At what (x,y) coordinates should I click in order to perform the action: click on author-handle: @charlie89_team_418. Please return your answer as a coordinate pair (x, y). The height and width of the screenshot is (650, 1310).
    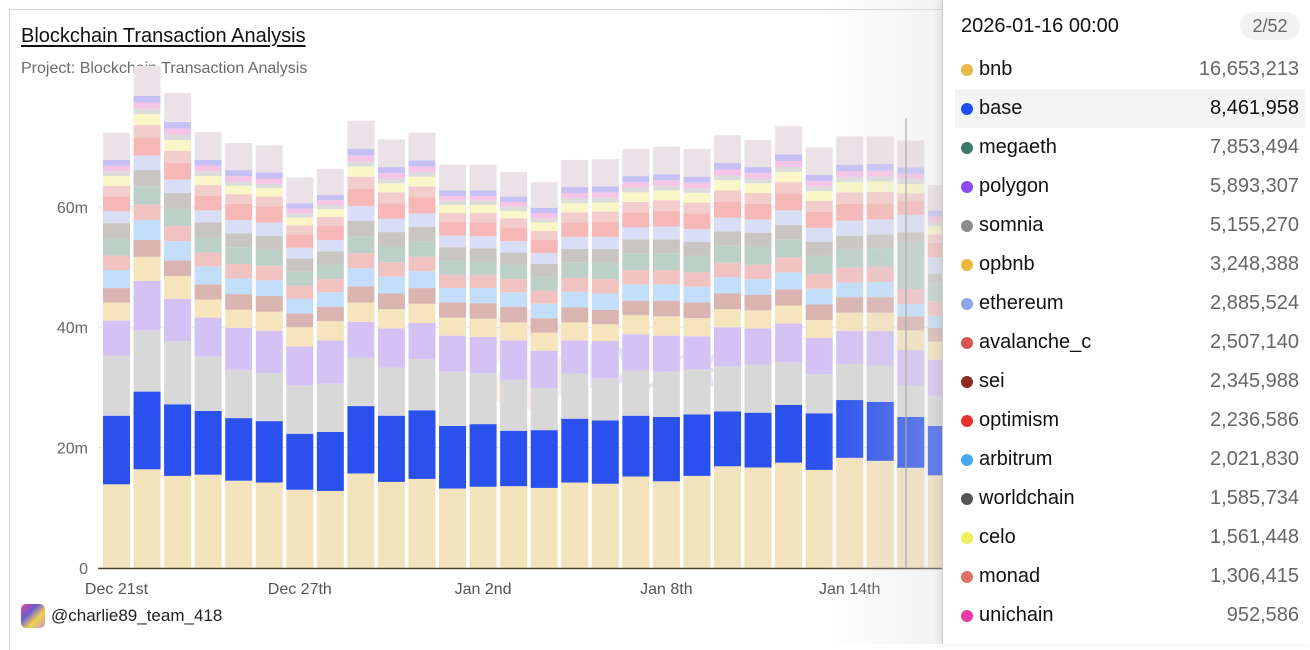
    Looking at the image, I should click on (137, 615).